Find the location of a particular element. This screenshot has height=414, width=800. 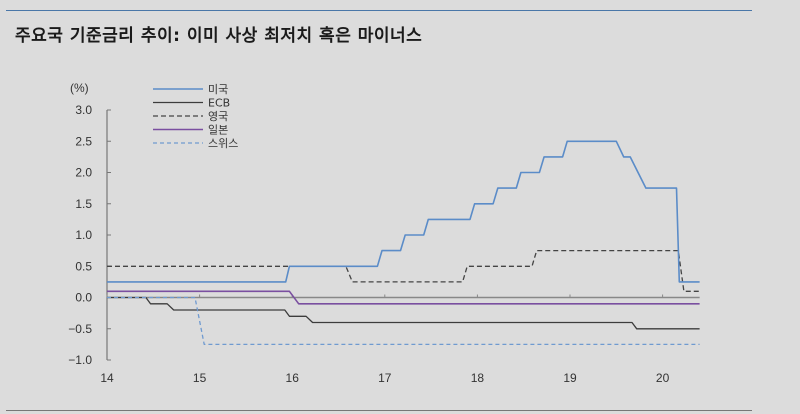

bottom-divider is located at coordinates (379, 410).